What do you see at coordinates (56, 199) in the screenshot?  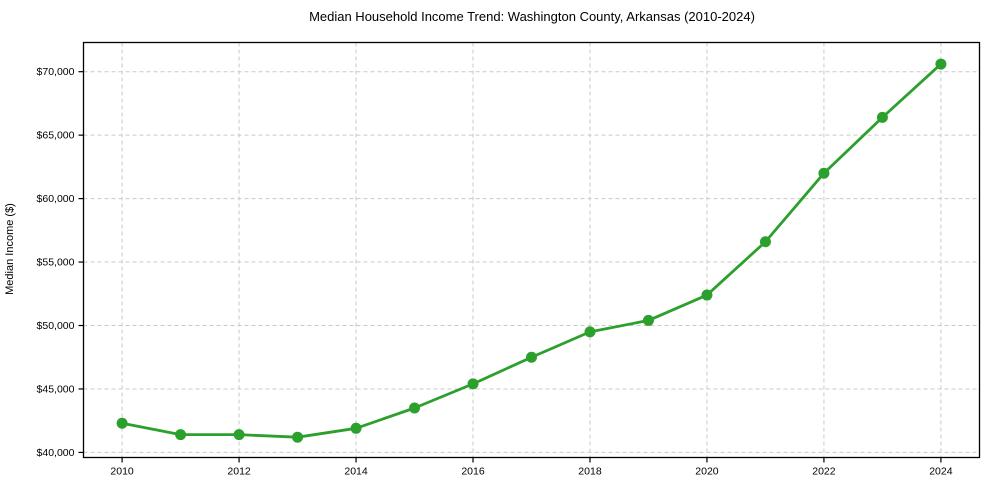 I see `y-tick-label: $60,000` at bounding box center [56, 199].